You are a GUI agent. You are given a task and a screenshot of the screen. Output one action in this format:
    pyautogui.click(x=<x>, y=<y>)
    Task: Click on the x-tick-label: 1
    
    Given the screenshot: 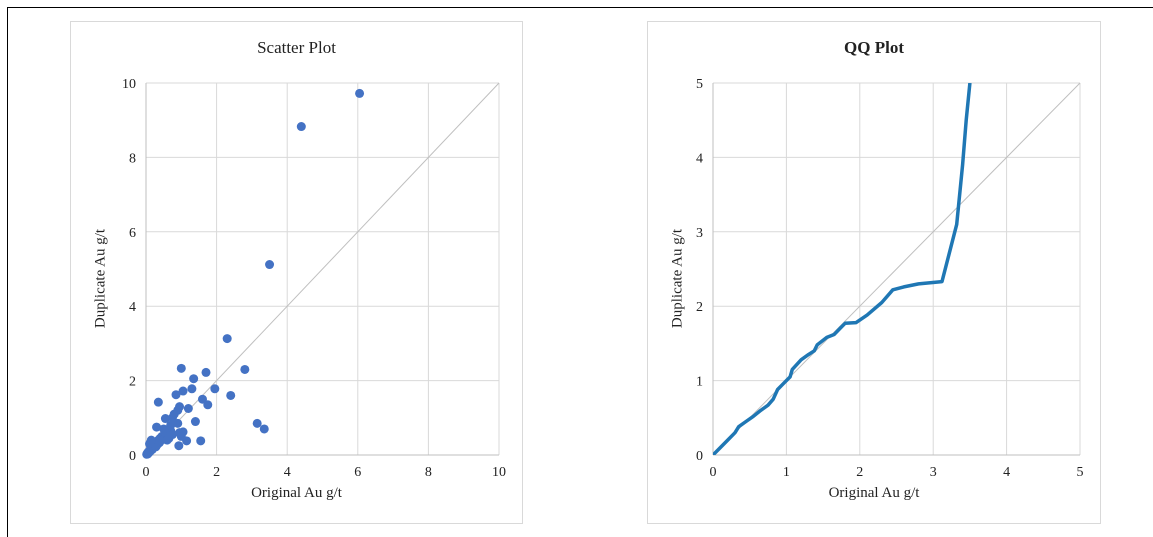 What is the action you would take?
    pyautogui.click(x=786, y=472)
    